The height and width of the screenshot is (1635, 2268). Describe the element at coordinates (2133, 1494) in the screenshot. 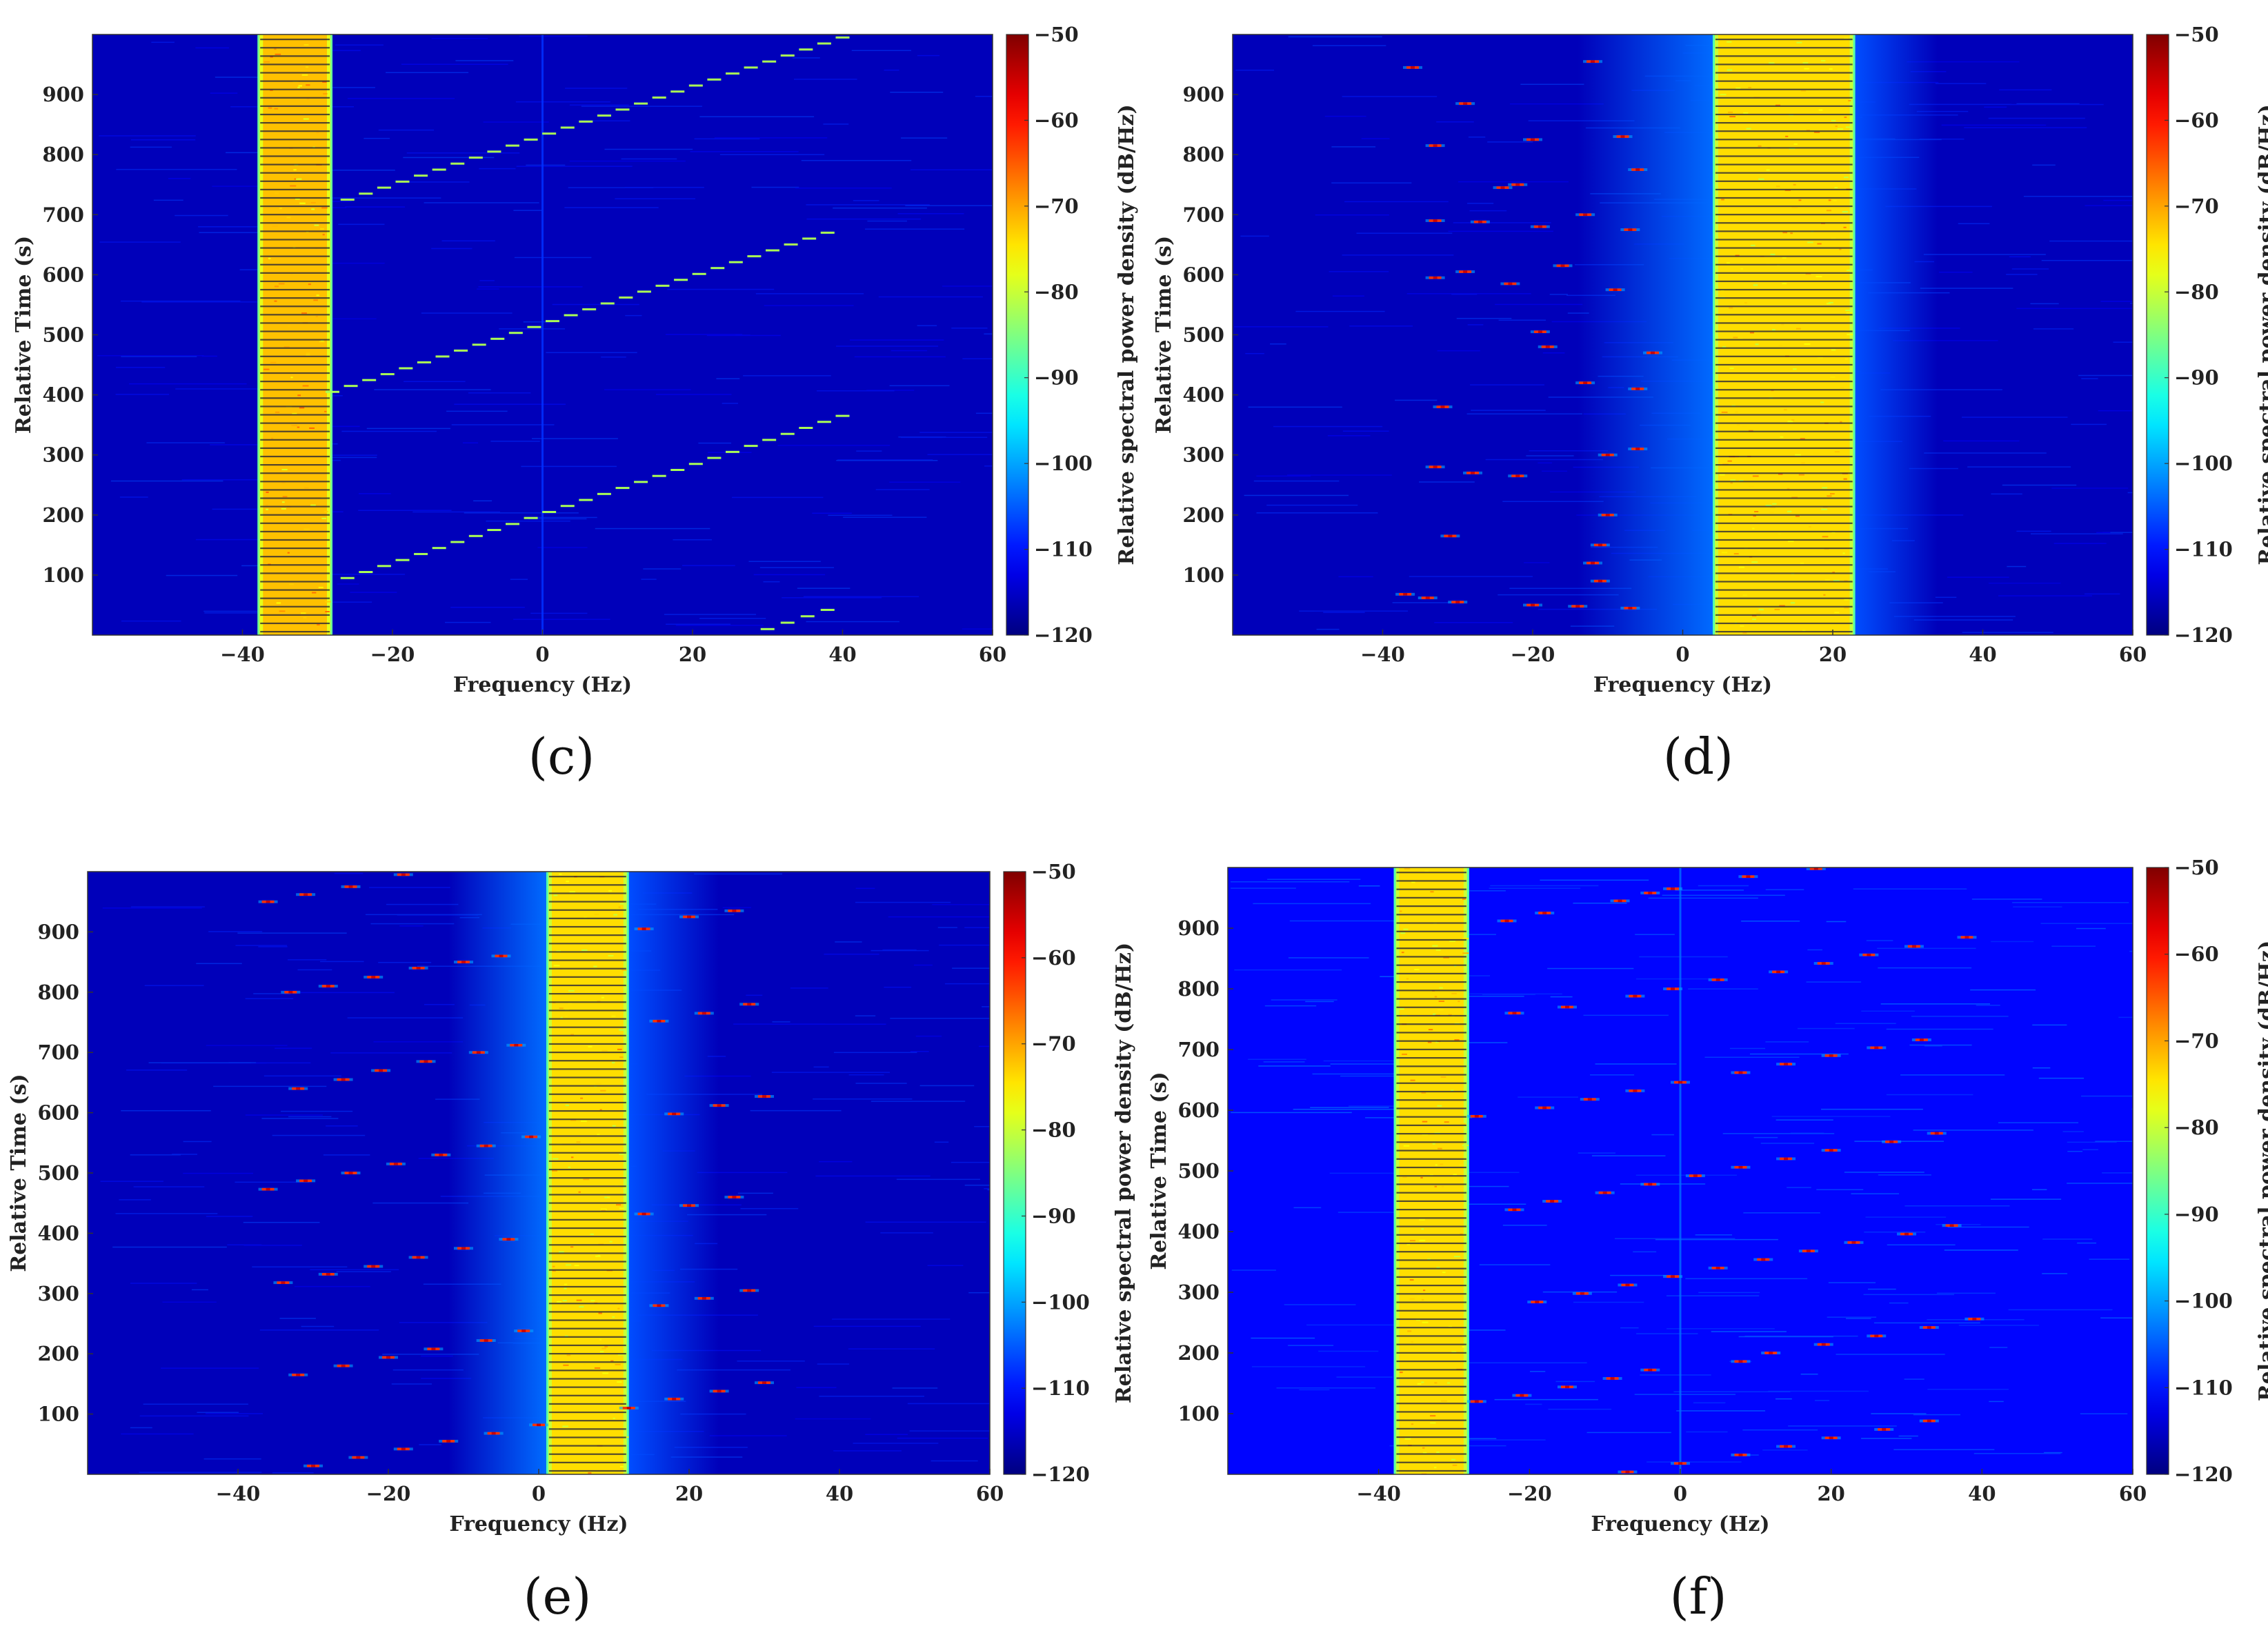

I see `x-tick-label: 60` at that location.